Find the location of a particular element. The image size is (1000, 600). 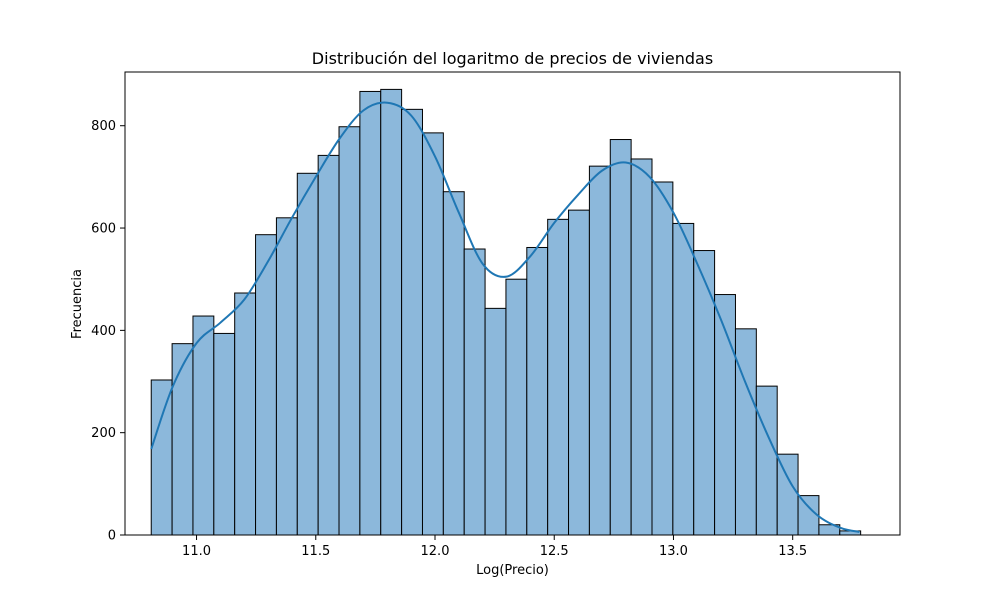

y-tick-label: 800 is located at coordinates (103, 126).